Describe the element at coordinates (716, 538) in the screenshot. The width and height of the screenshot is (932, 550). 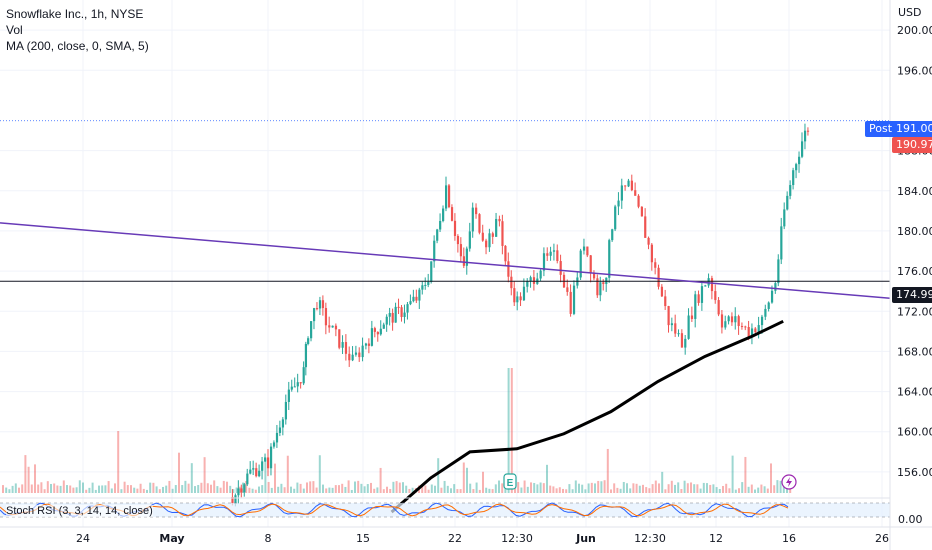
I see `x-tick-label: 12` at that location.